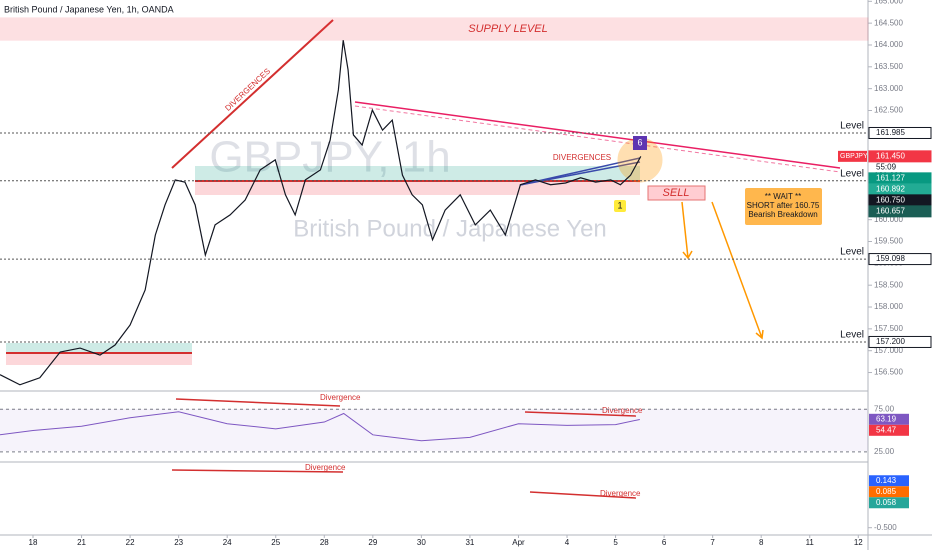  Describe the element at coordinates (890, 341) in the screenshot. I see `price-tag-label: 157.200` at that location.